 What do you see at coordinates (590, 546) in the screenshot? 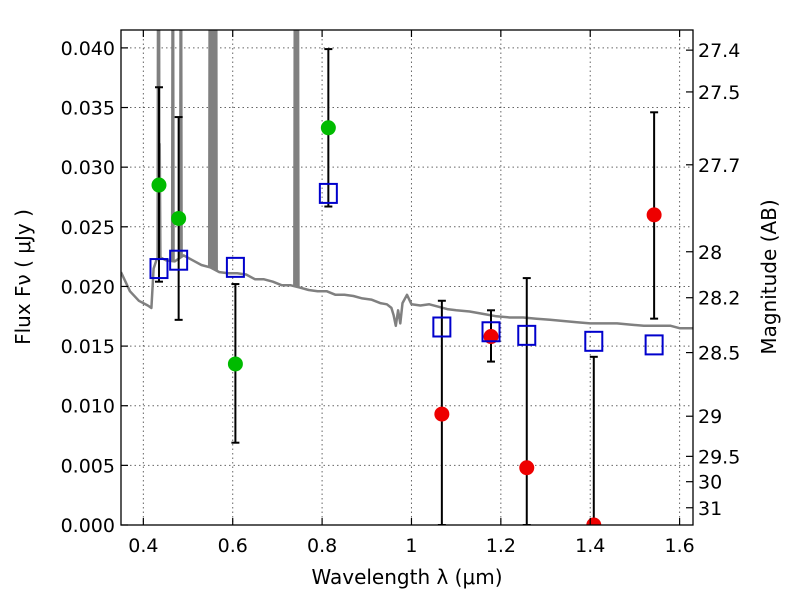
I see `x-tick-label: 1.4` at bounding box center [590, 546].